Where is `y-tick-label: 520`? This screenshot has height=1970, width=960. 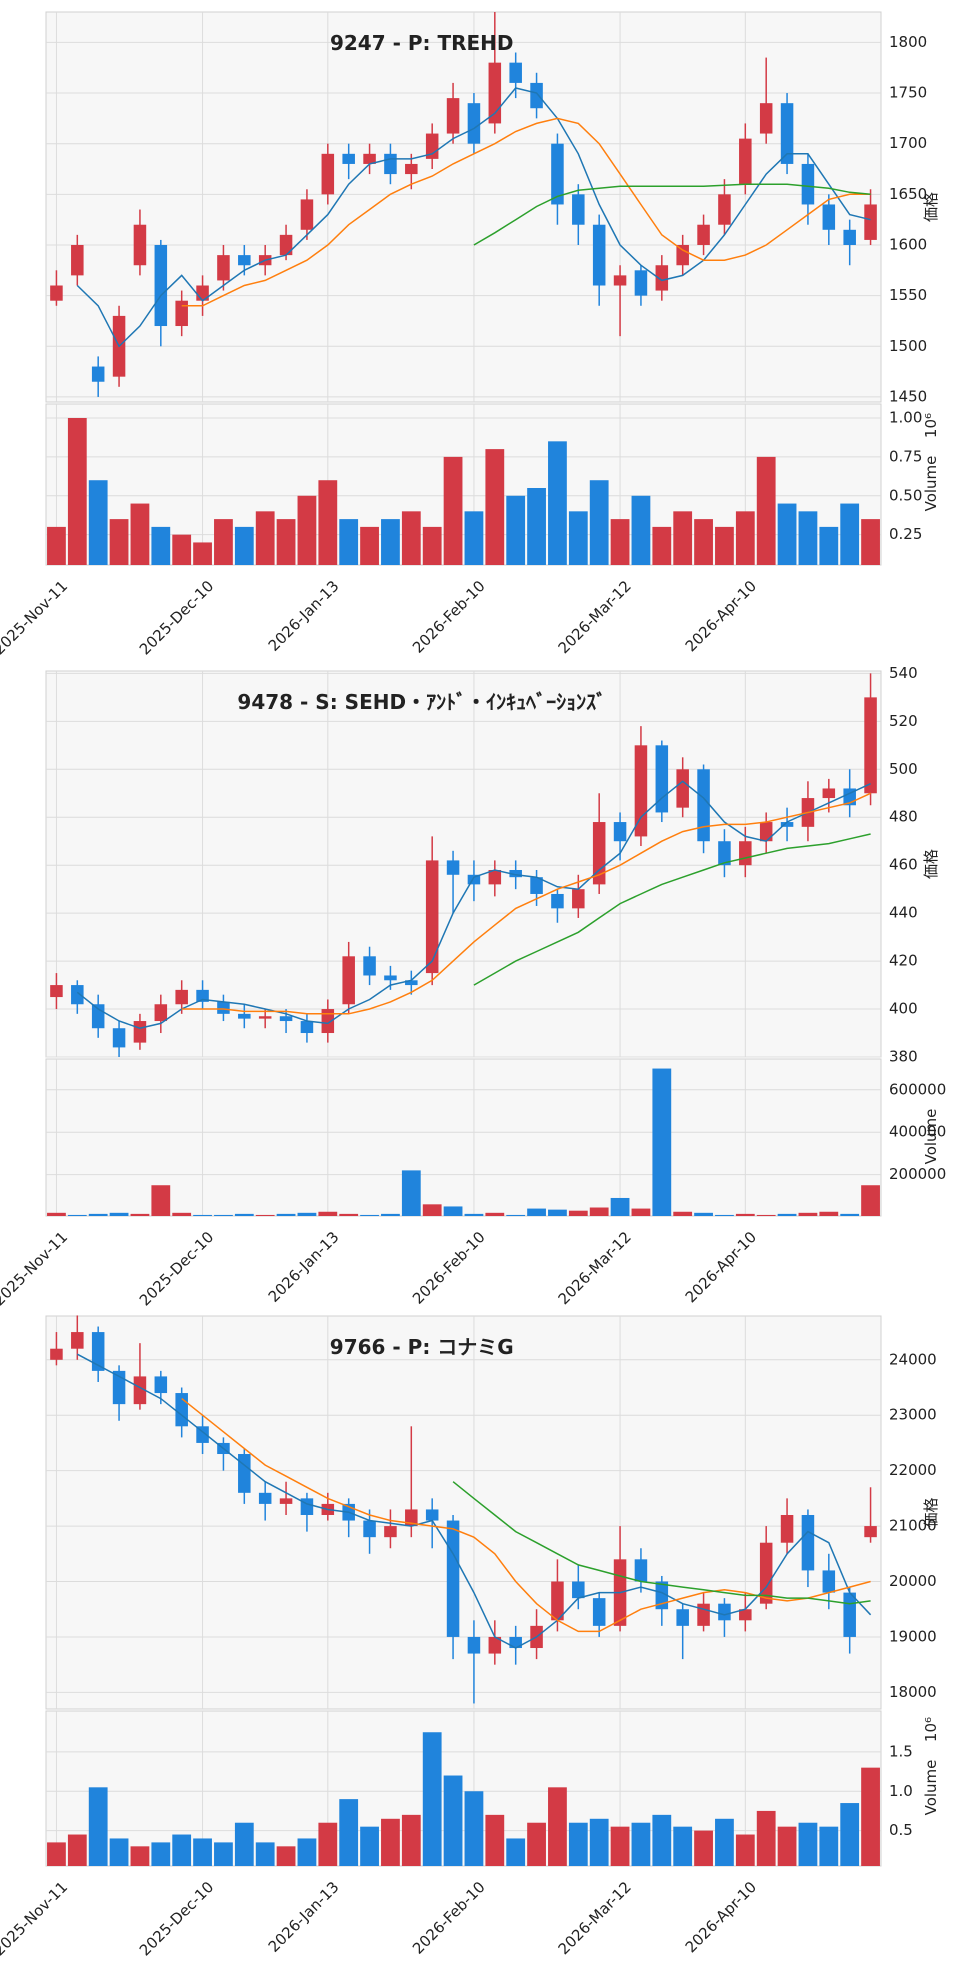 y-tick-label: 520 is located at coordinates (903, 721).